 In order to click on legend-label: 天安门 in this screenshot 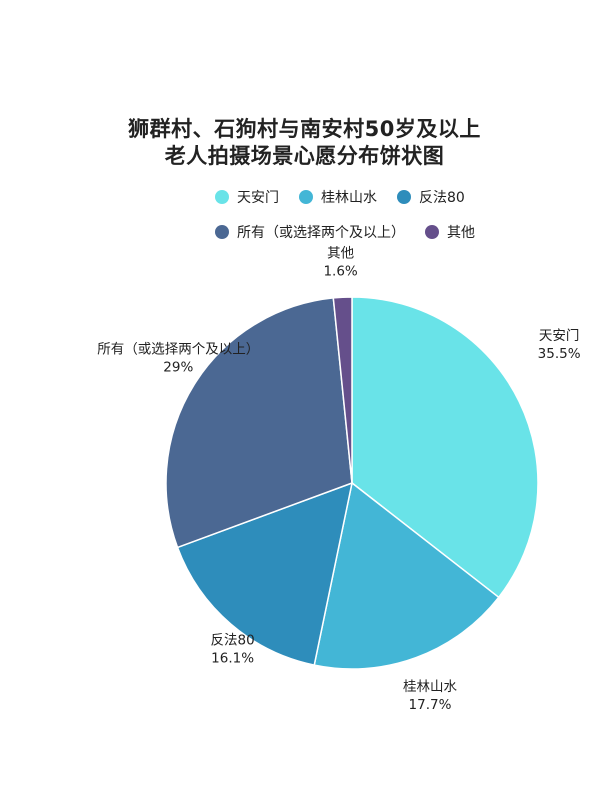, I will do `click(258, 198)`.